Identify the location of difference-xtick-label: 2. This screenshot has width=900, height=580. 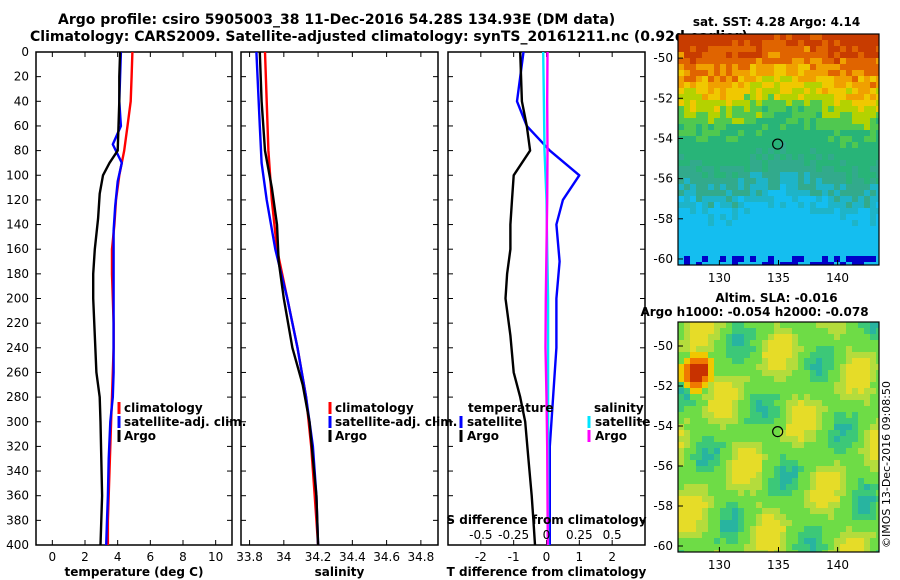
(612, 557).